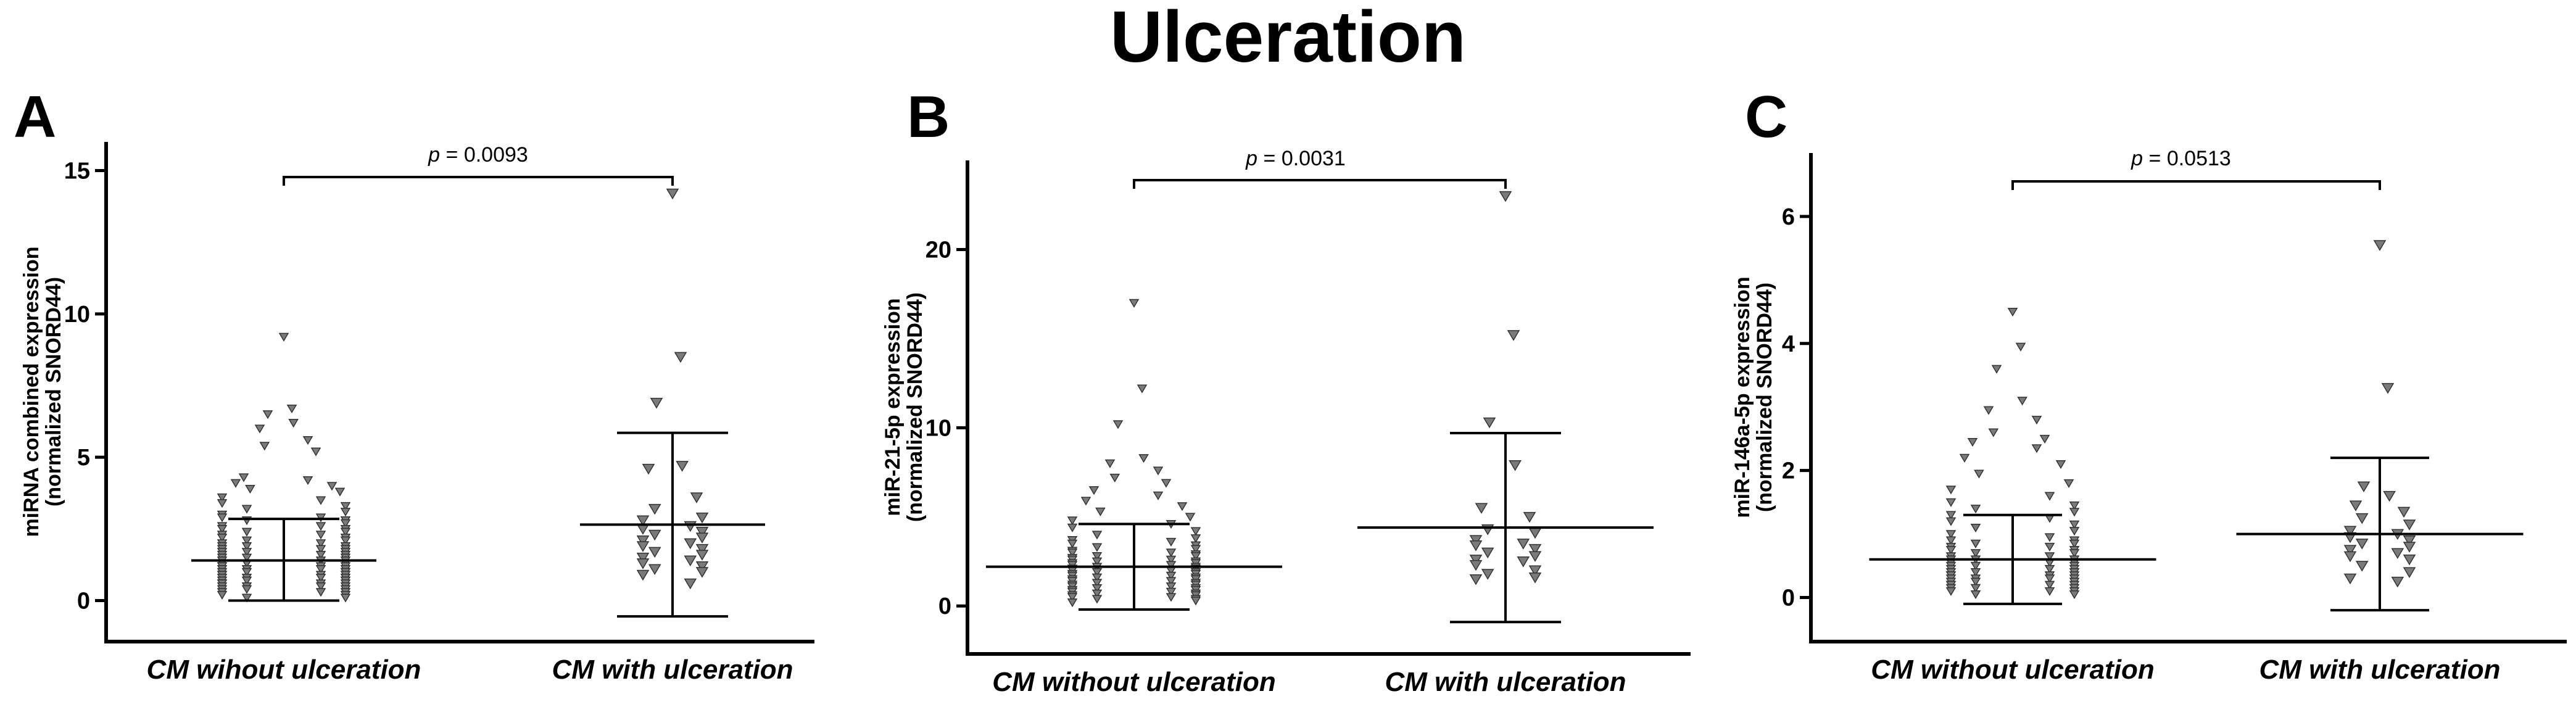 The width and height of the screenshot is (2576, 707). What do you see at coordinates (83, 458) in the screenshot?
I see `y-tick-label: 5` at bounding box center [83, 458].